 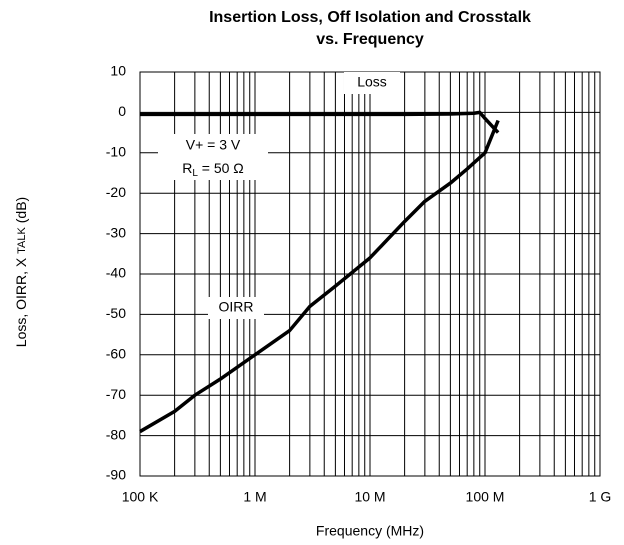 I want to click on chart-title: vs. Frequency, so click(x=370, y=39).